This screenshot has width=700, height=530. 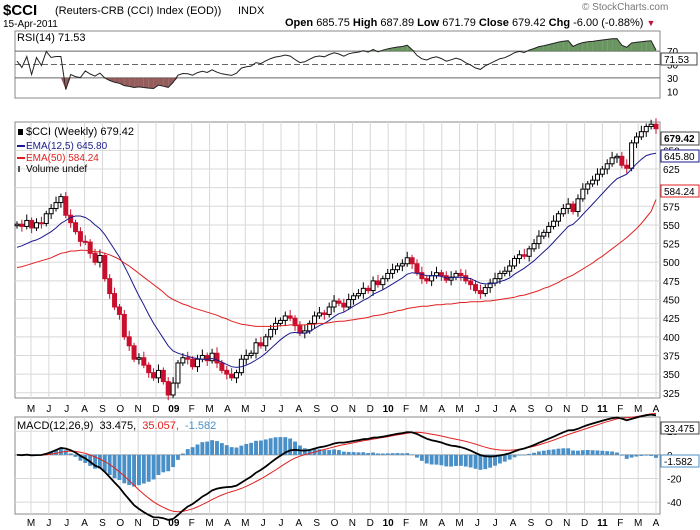 What do you see at coordinates (671, 319) in the screenshot?
I see `price-tick-label: 425` at bounding box center [671, 319].